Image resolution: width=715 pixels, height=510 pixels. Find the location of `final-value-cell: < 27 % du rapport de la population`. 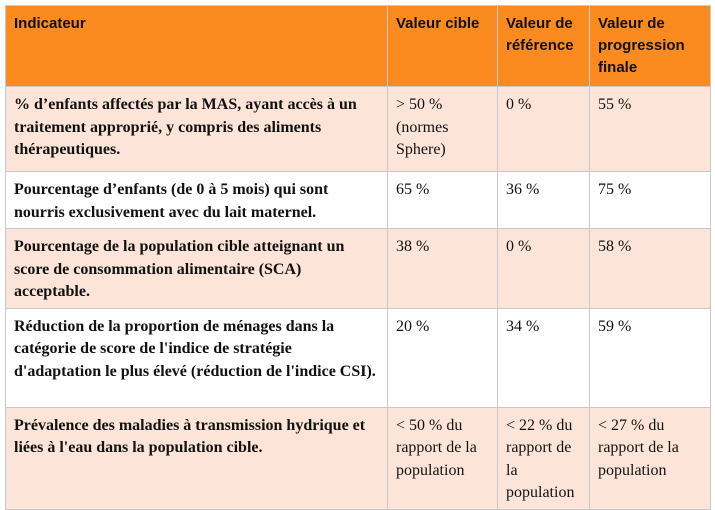

final-value-cell: < 27 % du rapport de la population is located at coordinates (650, 458).